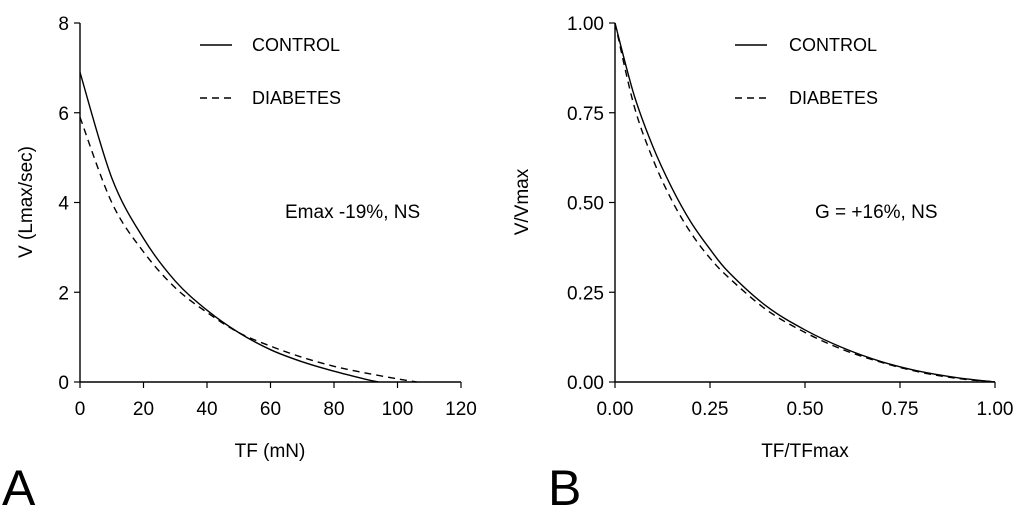 The height and width of the screenshot is (507, 1019). What do you see at coordinates (585, 114) in the screenshot?
I see `panel-b-y-tick-label: 0.75` at bounding box center [585, 114].